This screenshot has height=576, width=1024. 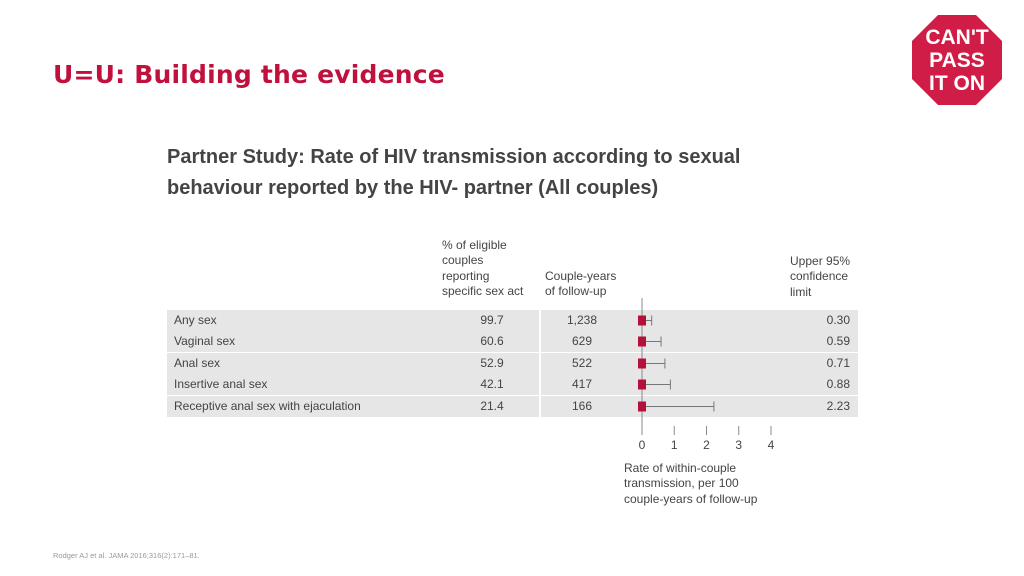 I want to click on row-upper-limit: 0.88, so click(x=838, y=384).